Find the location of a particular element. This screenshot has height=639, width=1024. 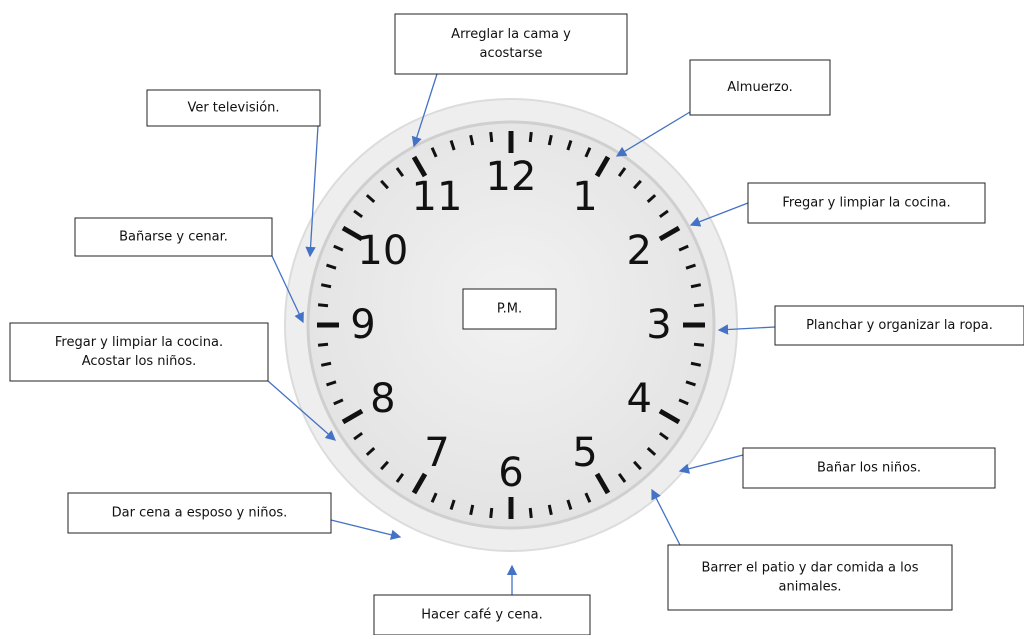

label-box-group: Arreglar la cama y acostarse is located at coordinates (511, 44).